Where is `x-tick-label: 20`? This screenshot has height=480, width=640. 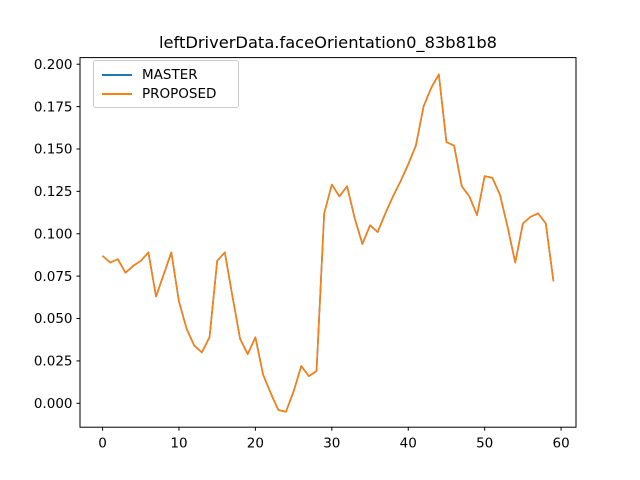 x-tick-label: 20 is located at coordinates (255, 444).